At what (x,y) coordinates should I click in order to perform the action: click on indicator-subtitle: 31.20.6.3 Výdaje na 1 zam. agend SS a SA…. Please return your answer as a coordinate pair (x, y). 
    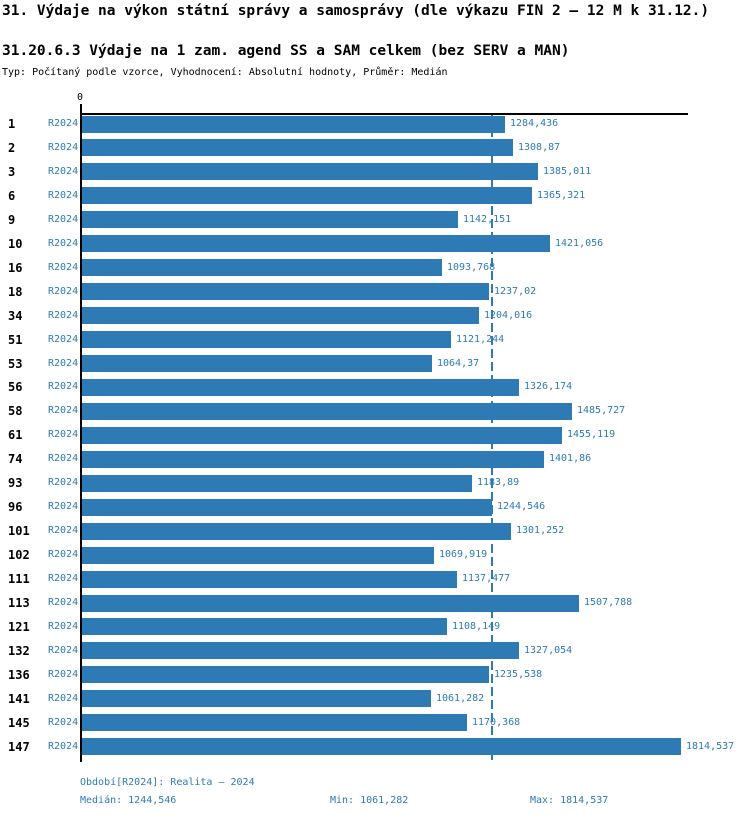
    Looking at the image, I should click on (286, 51).